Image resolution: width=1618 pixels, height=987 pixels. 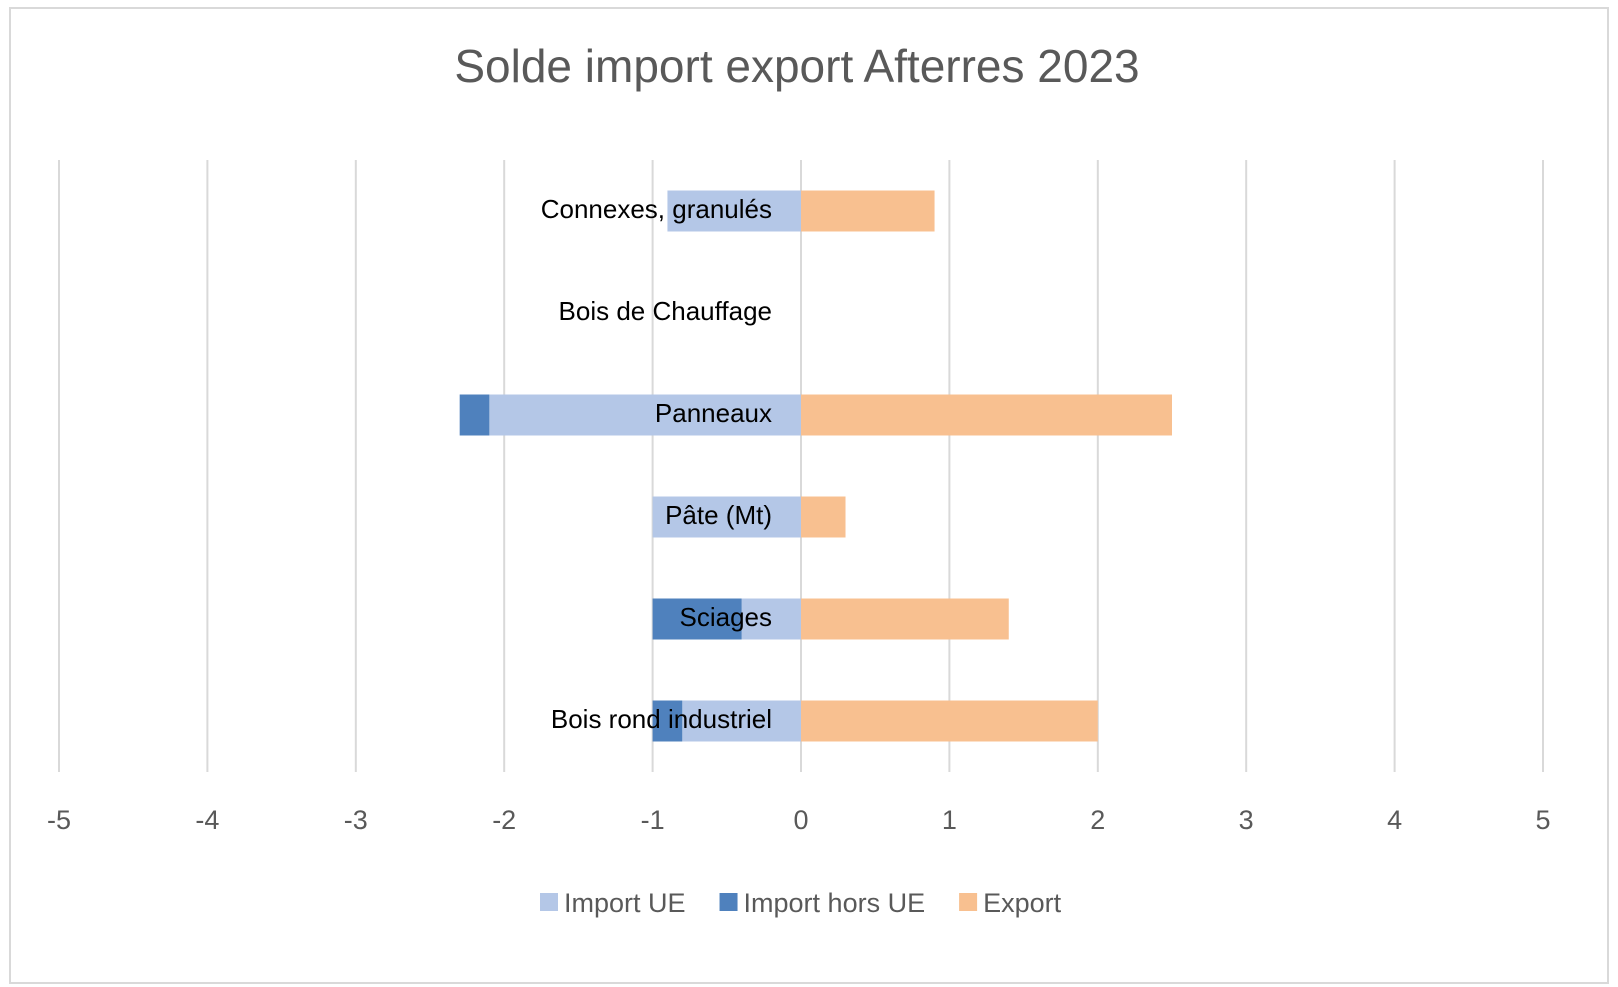 I want to click on x-tick-label: -4, so click(x=207, y=820).